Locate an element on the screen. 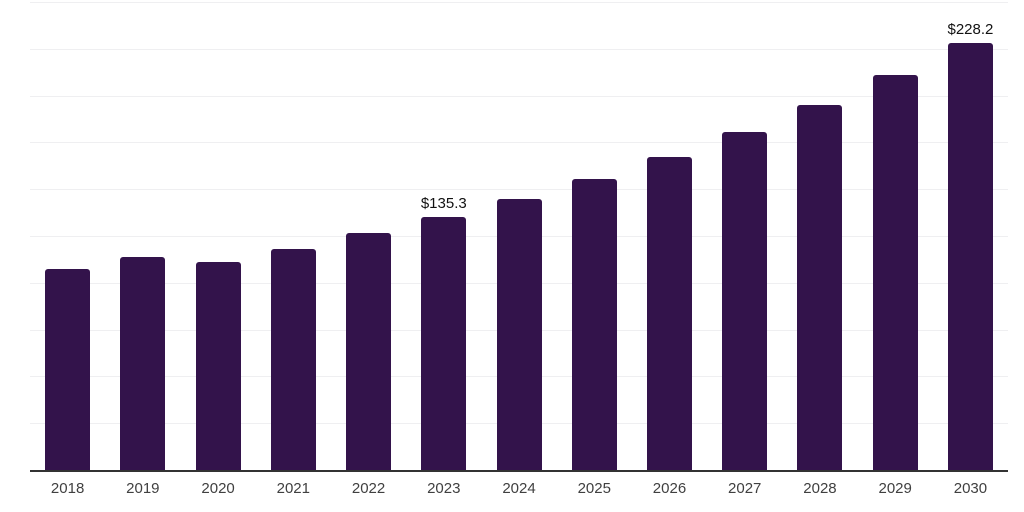 The height and width of the screenshot is (512, 1024). x-tick-label-2018: 2018 is located at coordinates (67, 488).